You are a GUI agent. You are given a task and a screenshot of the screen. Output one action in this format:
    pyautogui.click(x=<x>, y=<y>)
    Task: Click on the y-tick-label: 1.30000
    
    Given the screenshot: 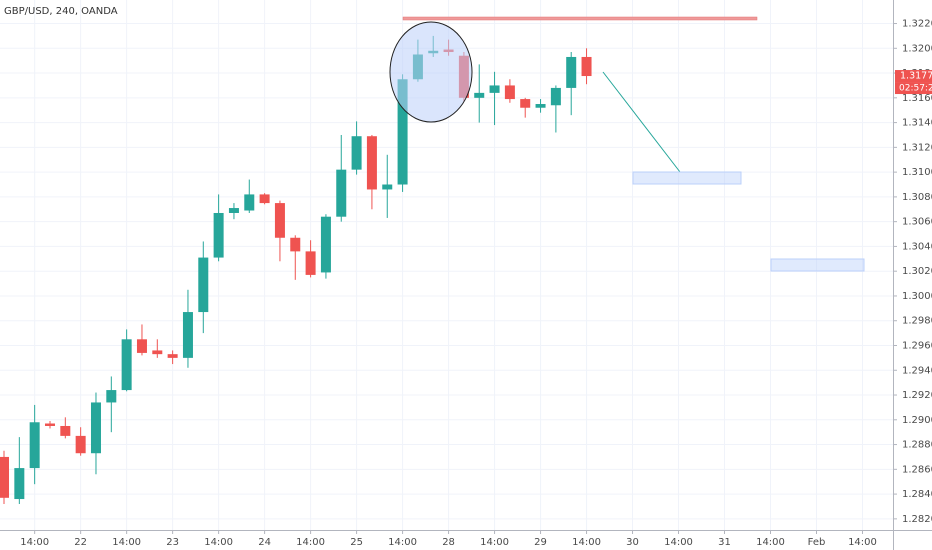 What is the action you would take?
    pyautogui.click(x=917, y=296)
    